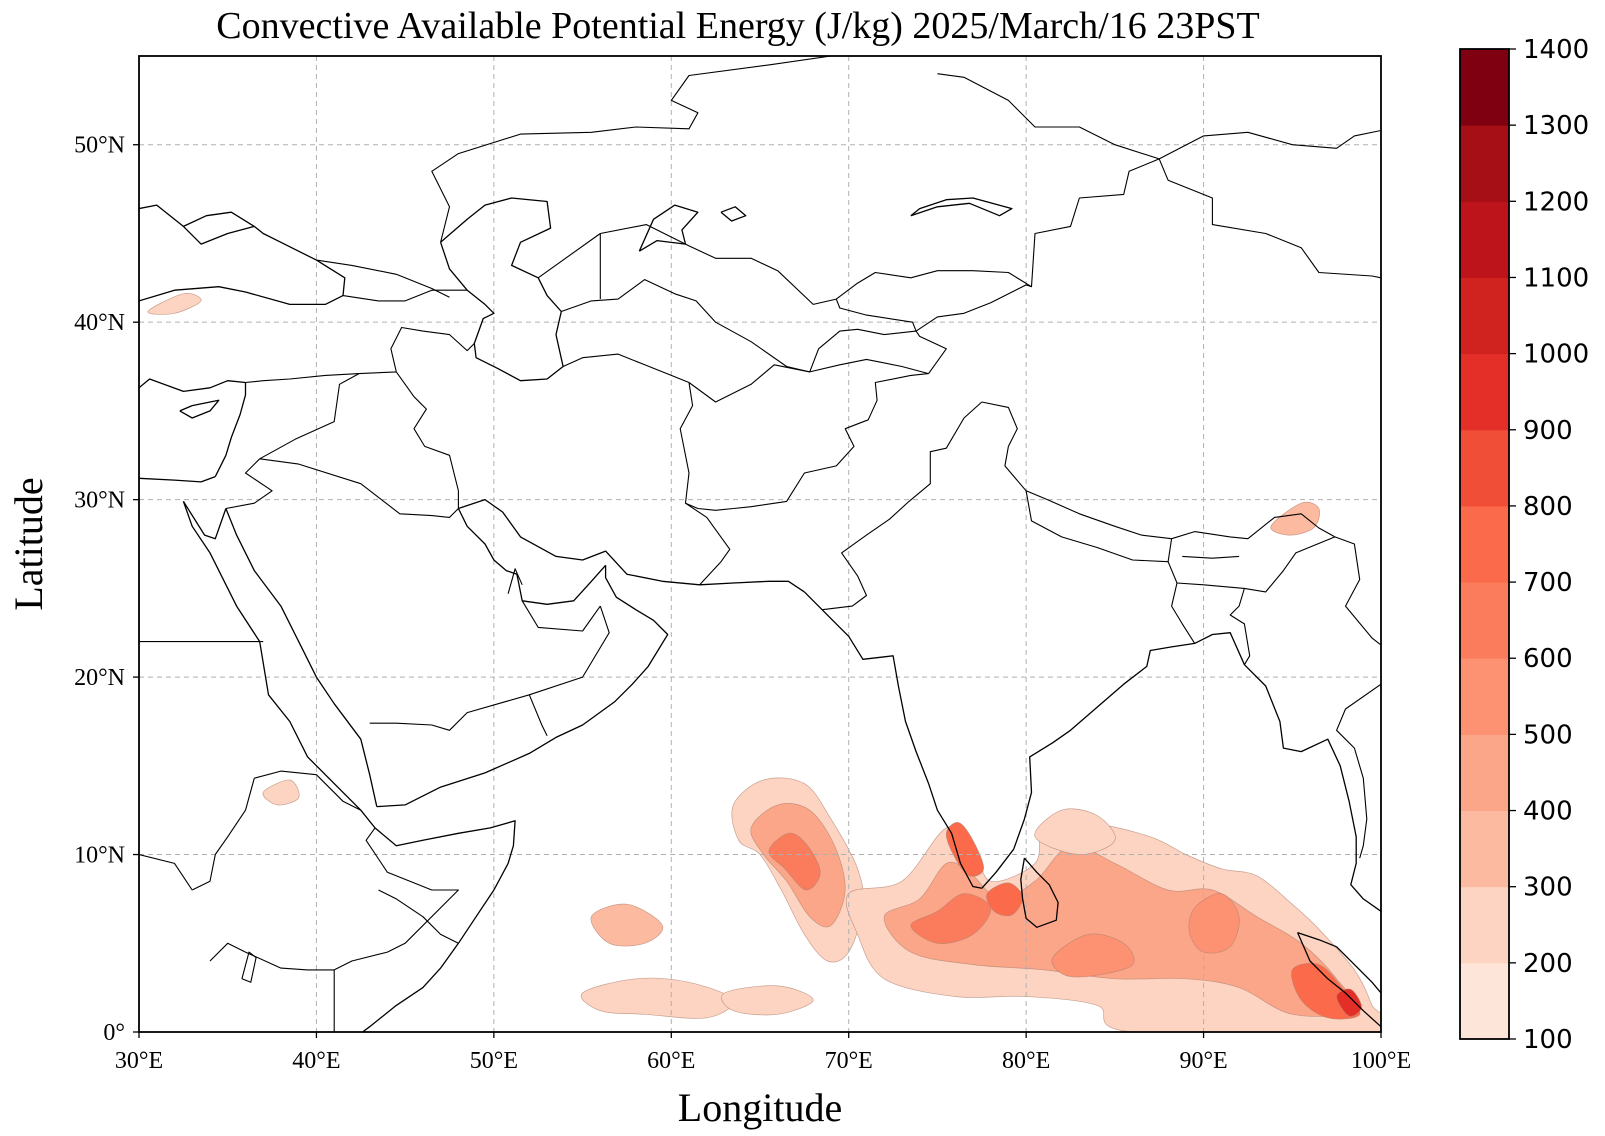 The image size is (1605, 1136). What do you see at coordinates (1214, 923) in the screenshot?
I see `cape-region-bay-east-core` at bounding box center [1214, 923].